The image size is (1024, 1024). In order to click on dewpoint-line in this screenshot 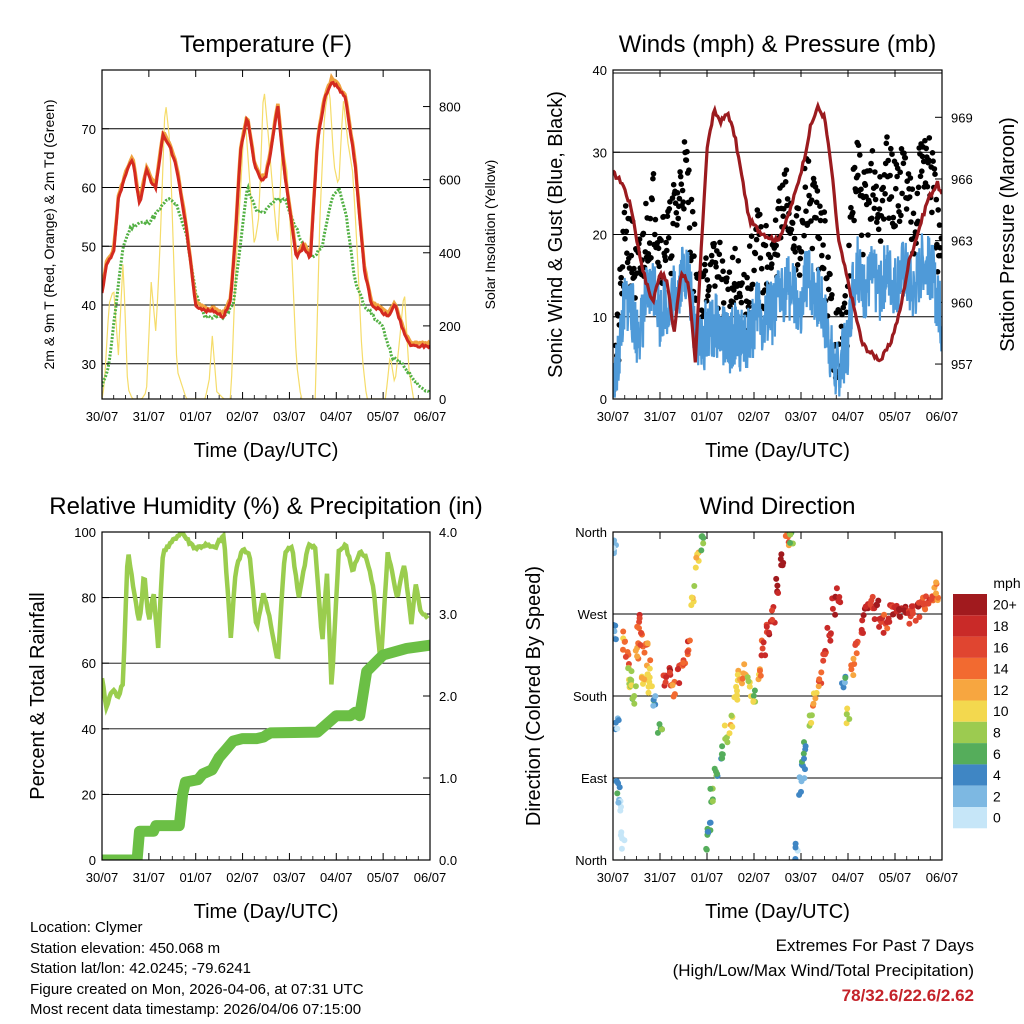, I will do `click(266, 288)`.